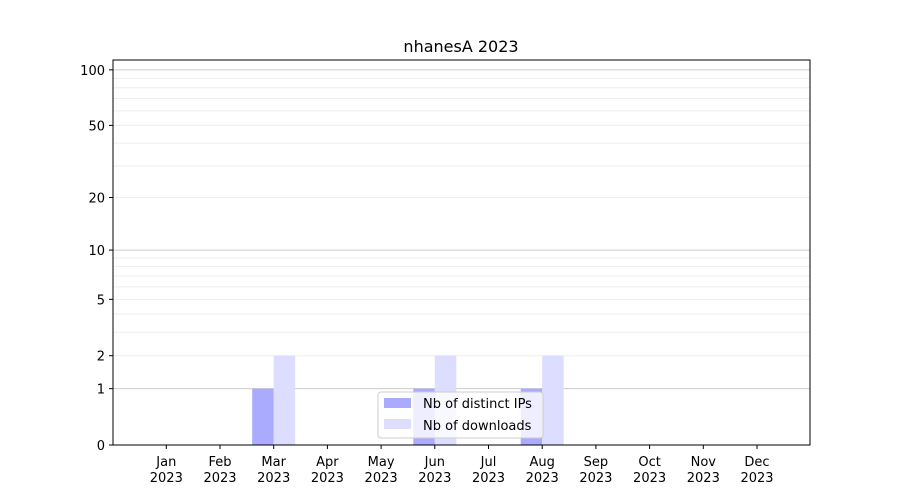  What do you see at coordinates (649, 462) in the screenshot?
I see `x-tick-label-line: Oct` at bounding box center [649, 462].